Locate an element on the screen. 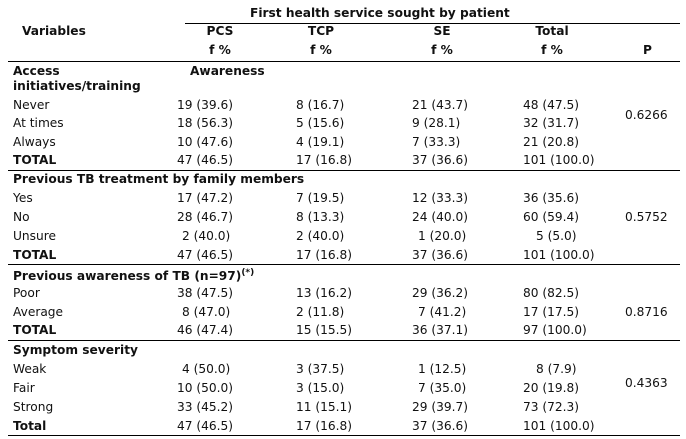 The image size is (686, 439). section-title: Previous awareness of TB (n=97)(*) is located at coordinates (133, 274).